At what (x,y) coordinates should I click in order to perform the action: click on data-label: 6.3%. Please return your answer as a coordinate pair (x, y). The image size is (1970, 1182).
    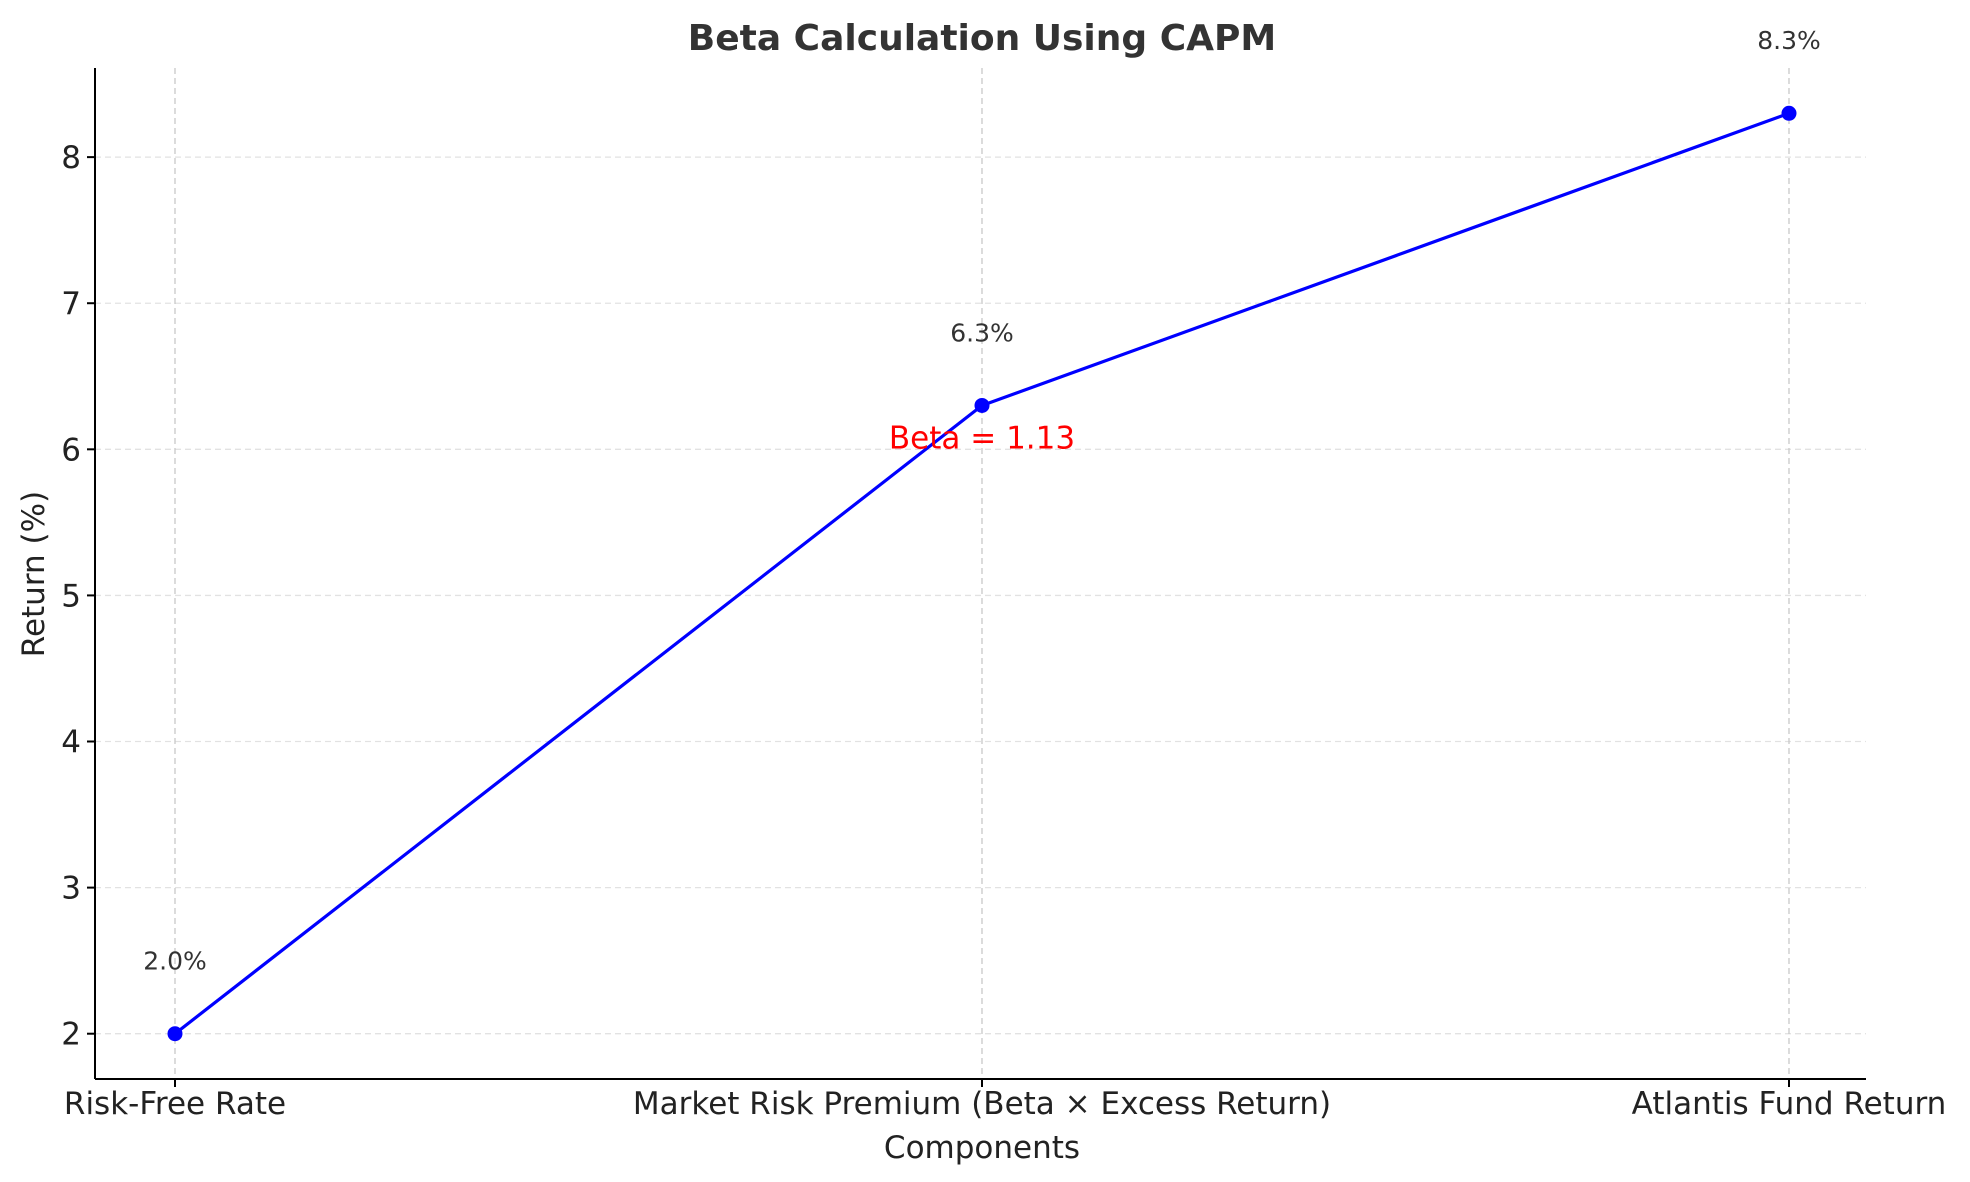
    Looking at the image, I should click on (982, 332).